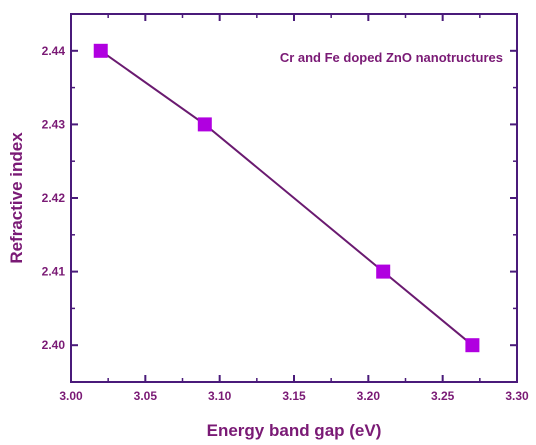 The height and width of the screenshot is (445, 536). Describe the element at coordinates (16, 198) in the screenshot. I see `y-axis-title: Refractive index` at that location.